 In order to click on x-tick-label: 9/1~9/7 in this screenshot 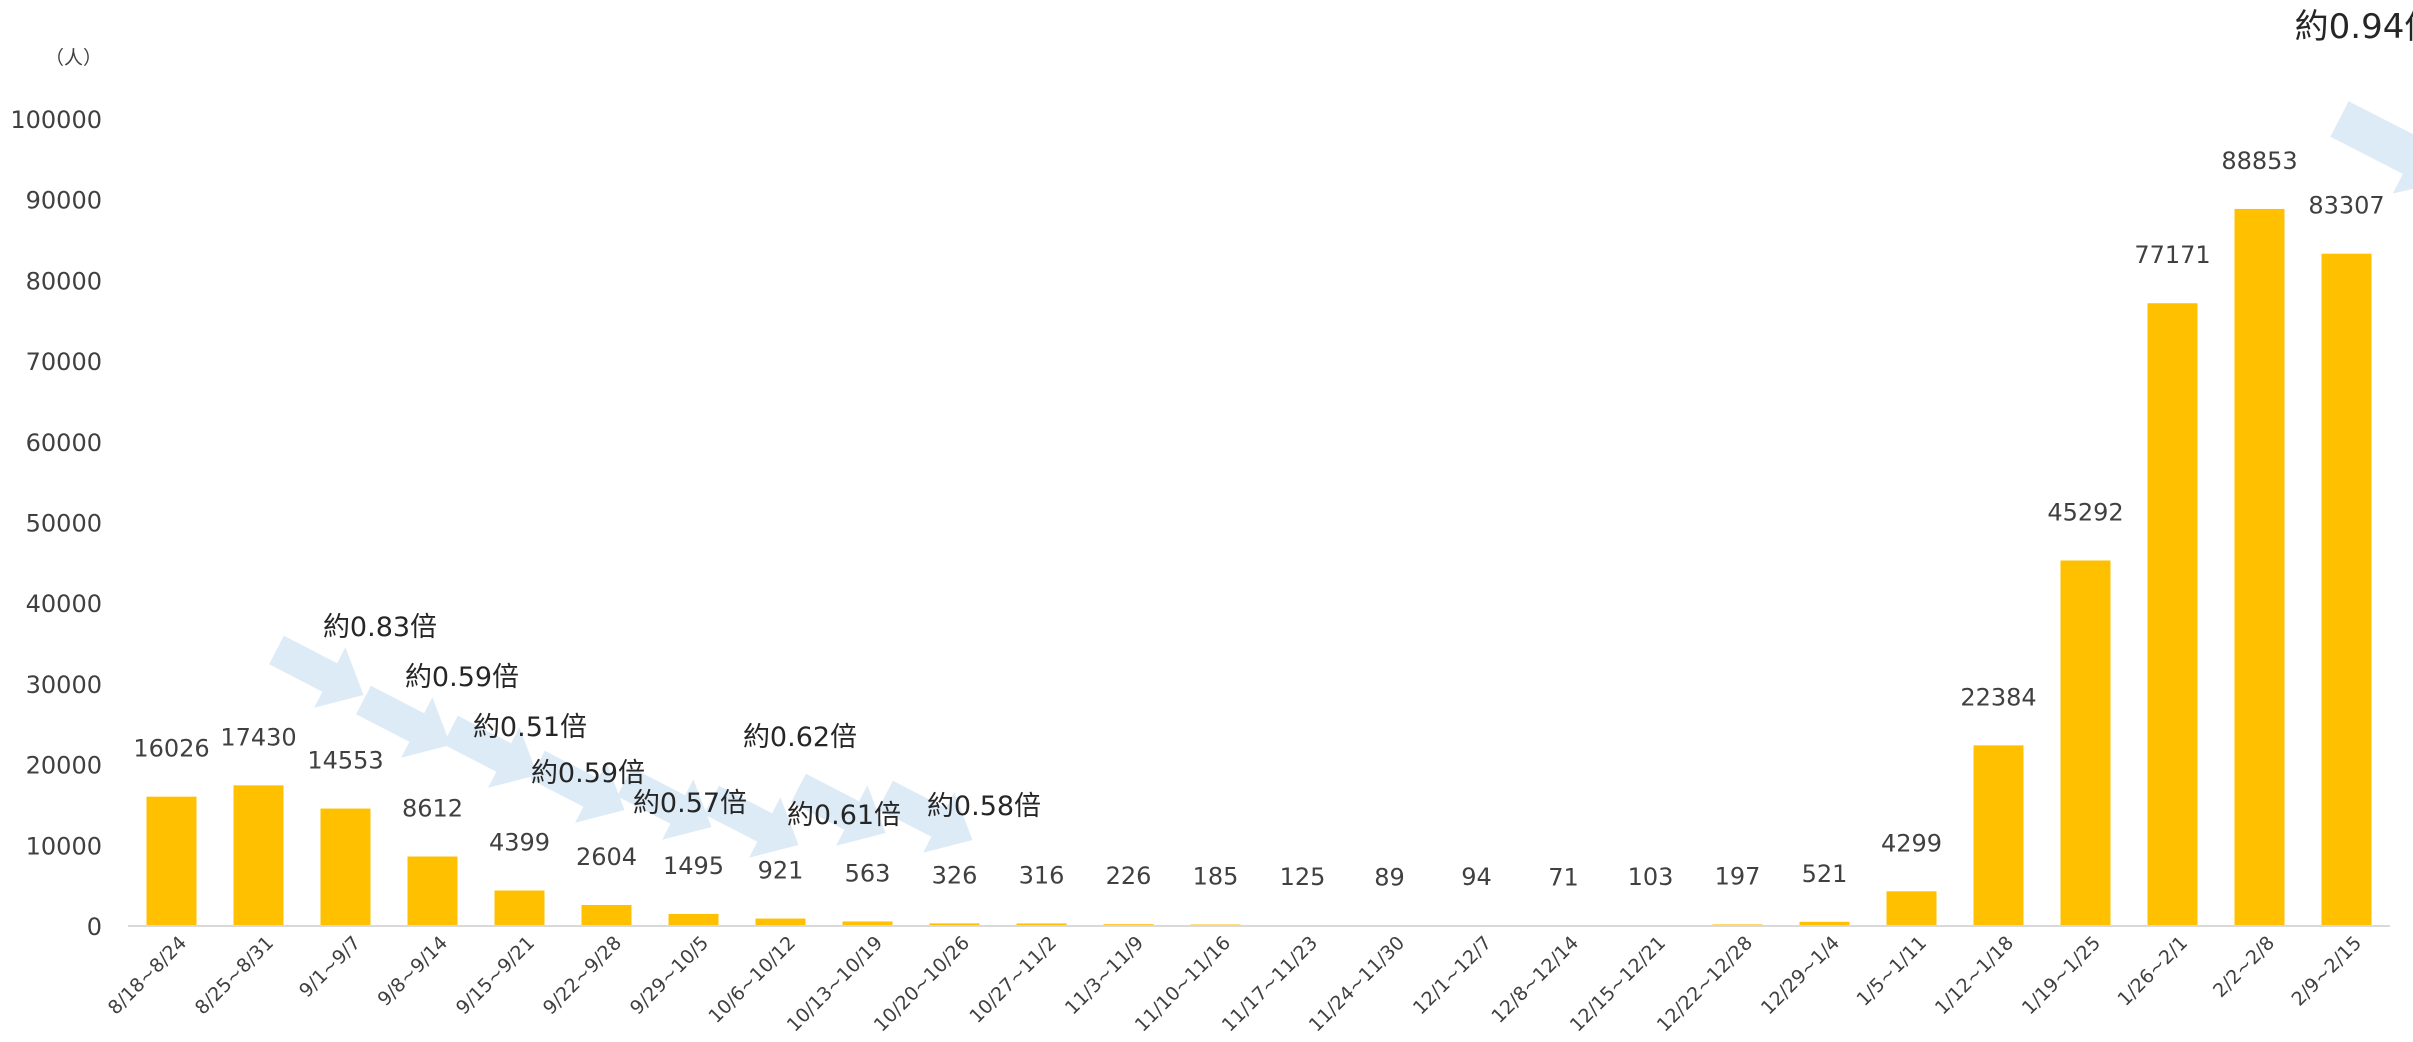, I will do `click(330, 967)`.